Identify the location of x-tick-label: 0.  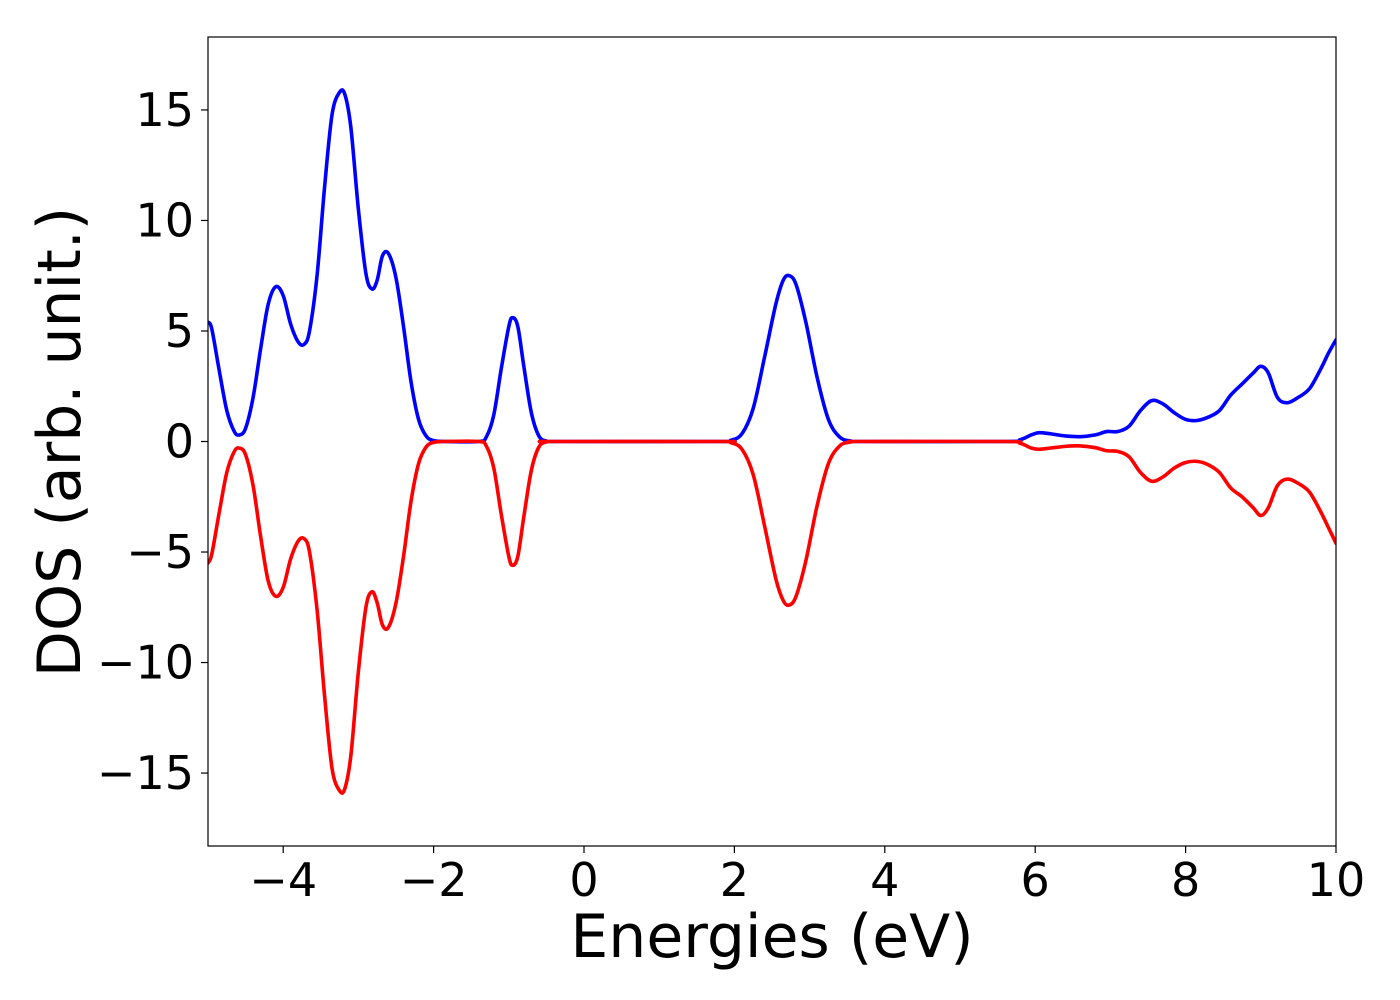
(583, 880).